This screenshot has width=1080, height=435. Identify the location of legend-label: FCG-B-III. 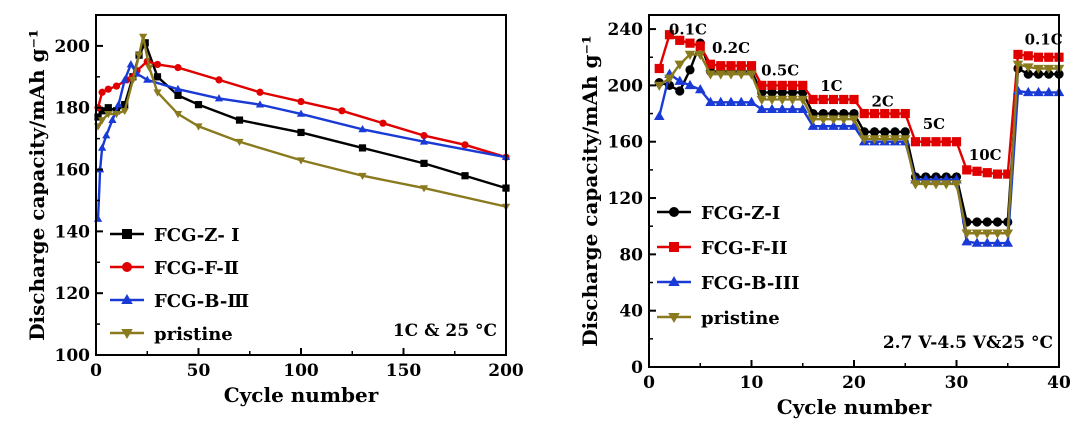
(750, 283).